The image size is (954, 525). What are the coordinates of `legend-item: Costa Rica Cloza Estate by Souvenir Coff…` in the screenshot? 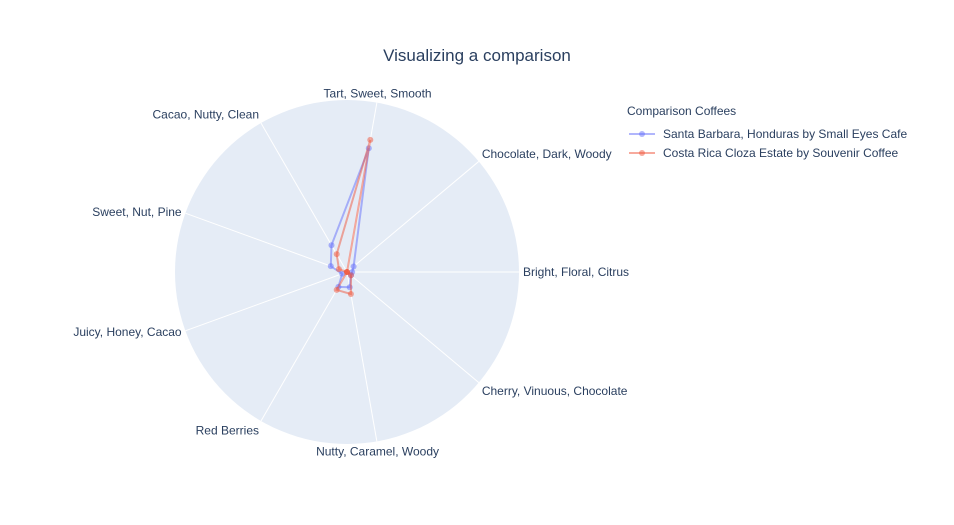 It's located at (767, 152).